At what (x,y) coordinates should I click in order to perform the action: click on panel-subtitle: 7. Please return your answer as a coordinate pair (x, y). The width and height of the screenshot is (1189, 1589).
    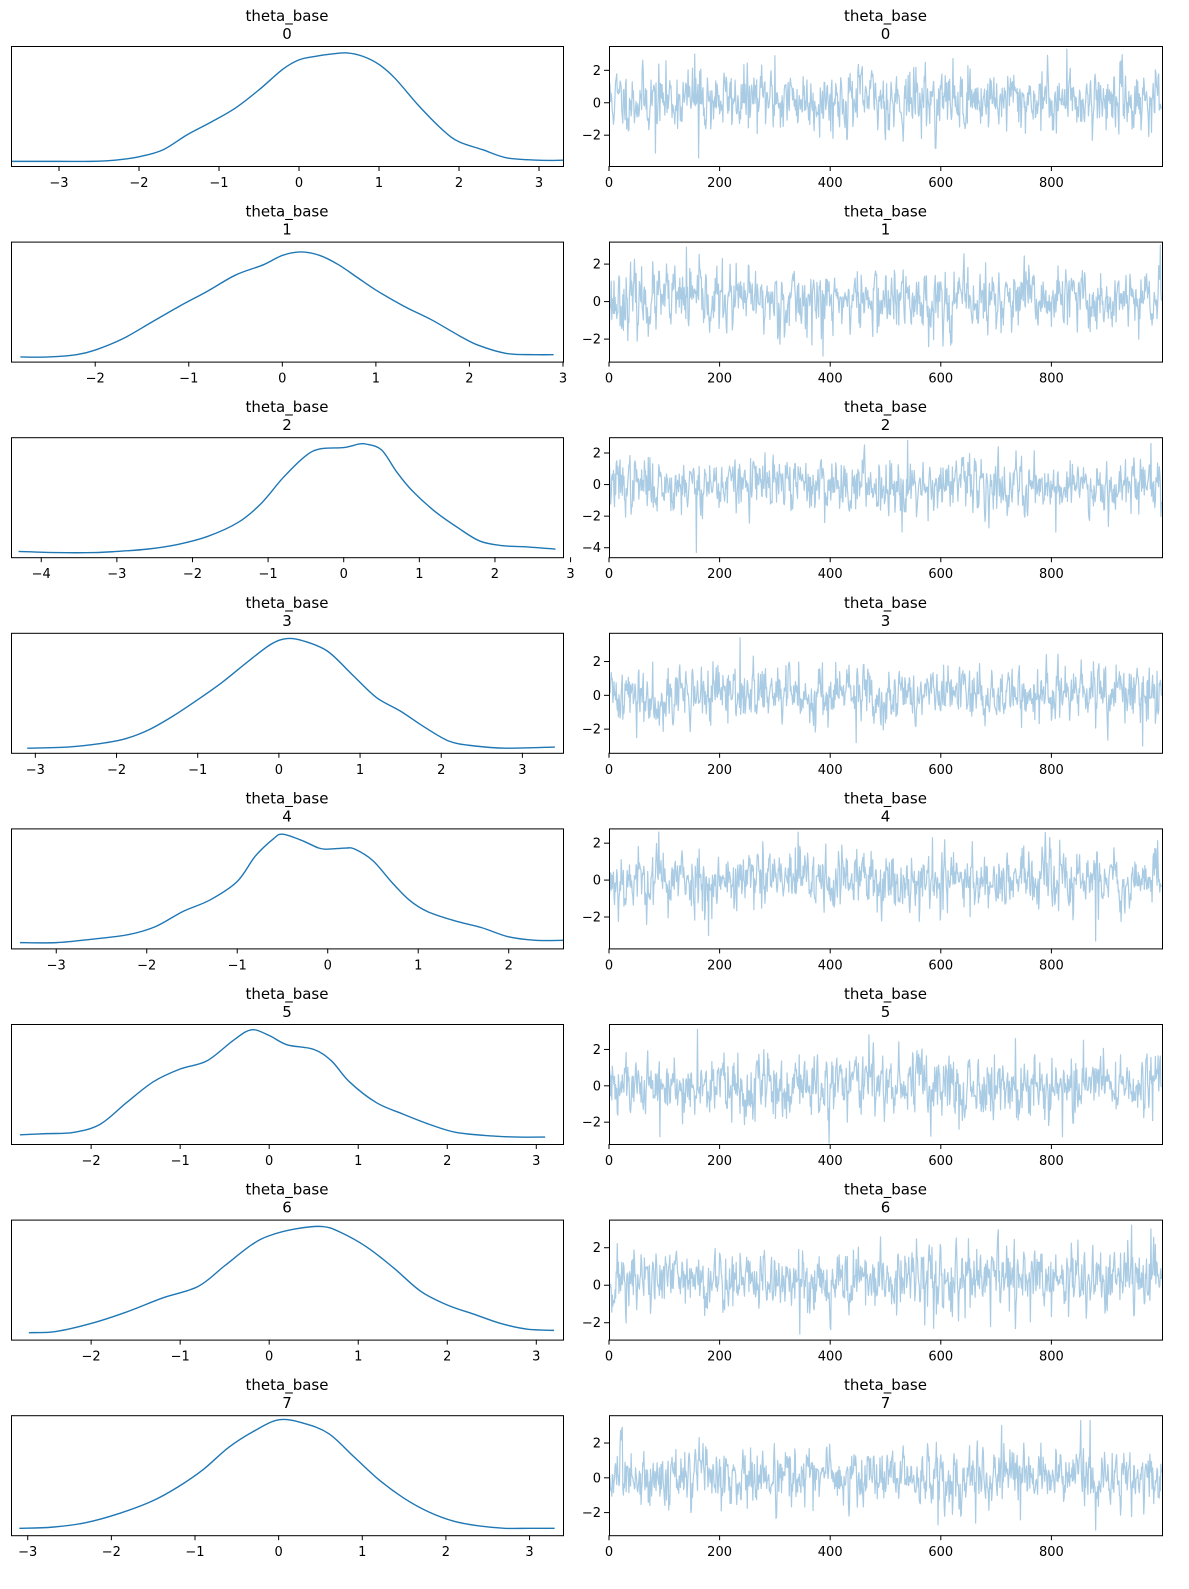
    Looking at the image, I should click on (287, 1403).